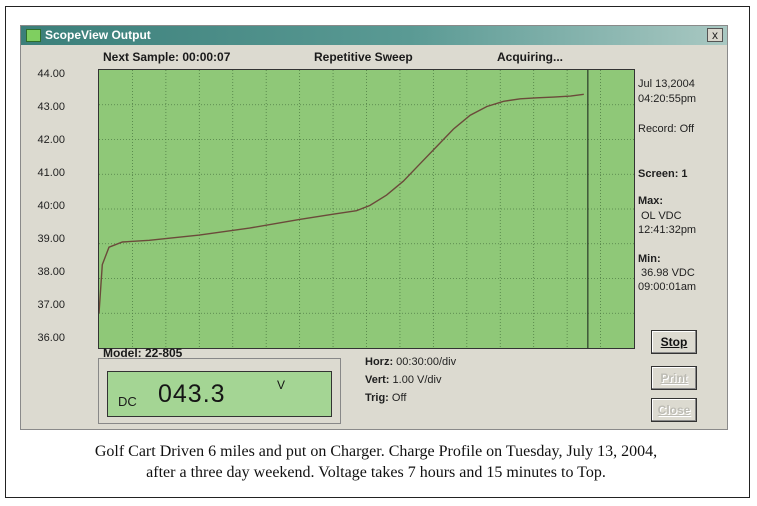 Image resolution: width=757 pixels, height=506 pixels. What do you see at coordinates (668, 273) in the screenshot?
I see `min-value: 36.98 VDC` at bounding box center [668, 273].